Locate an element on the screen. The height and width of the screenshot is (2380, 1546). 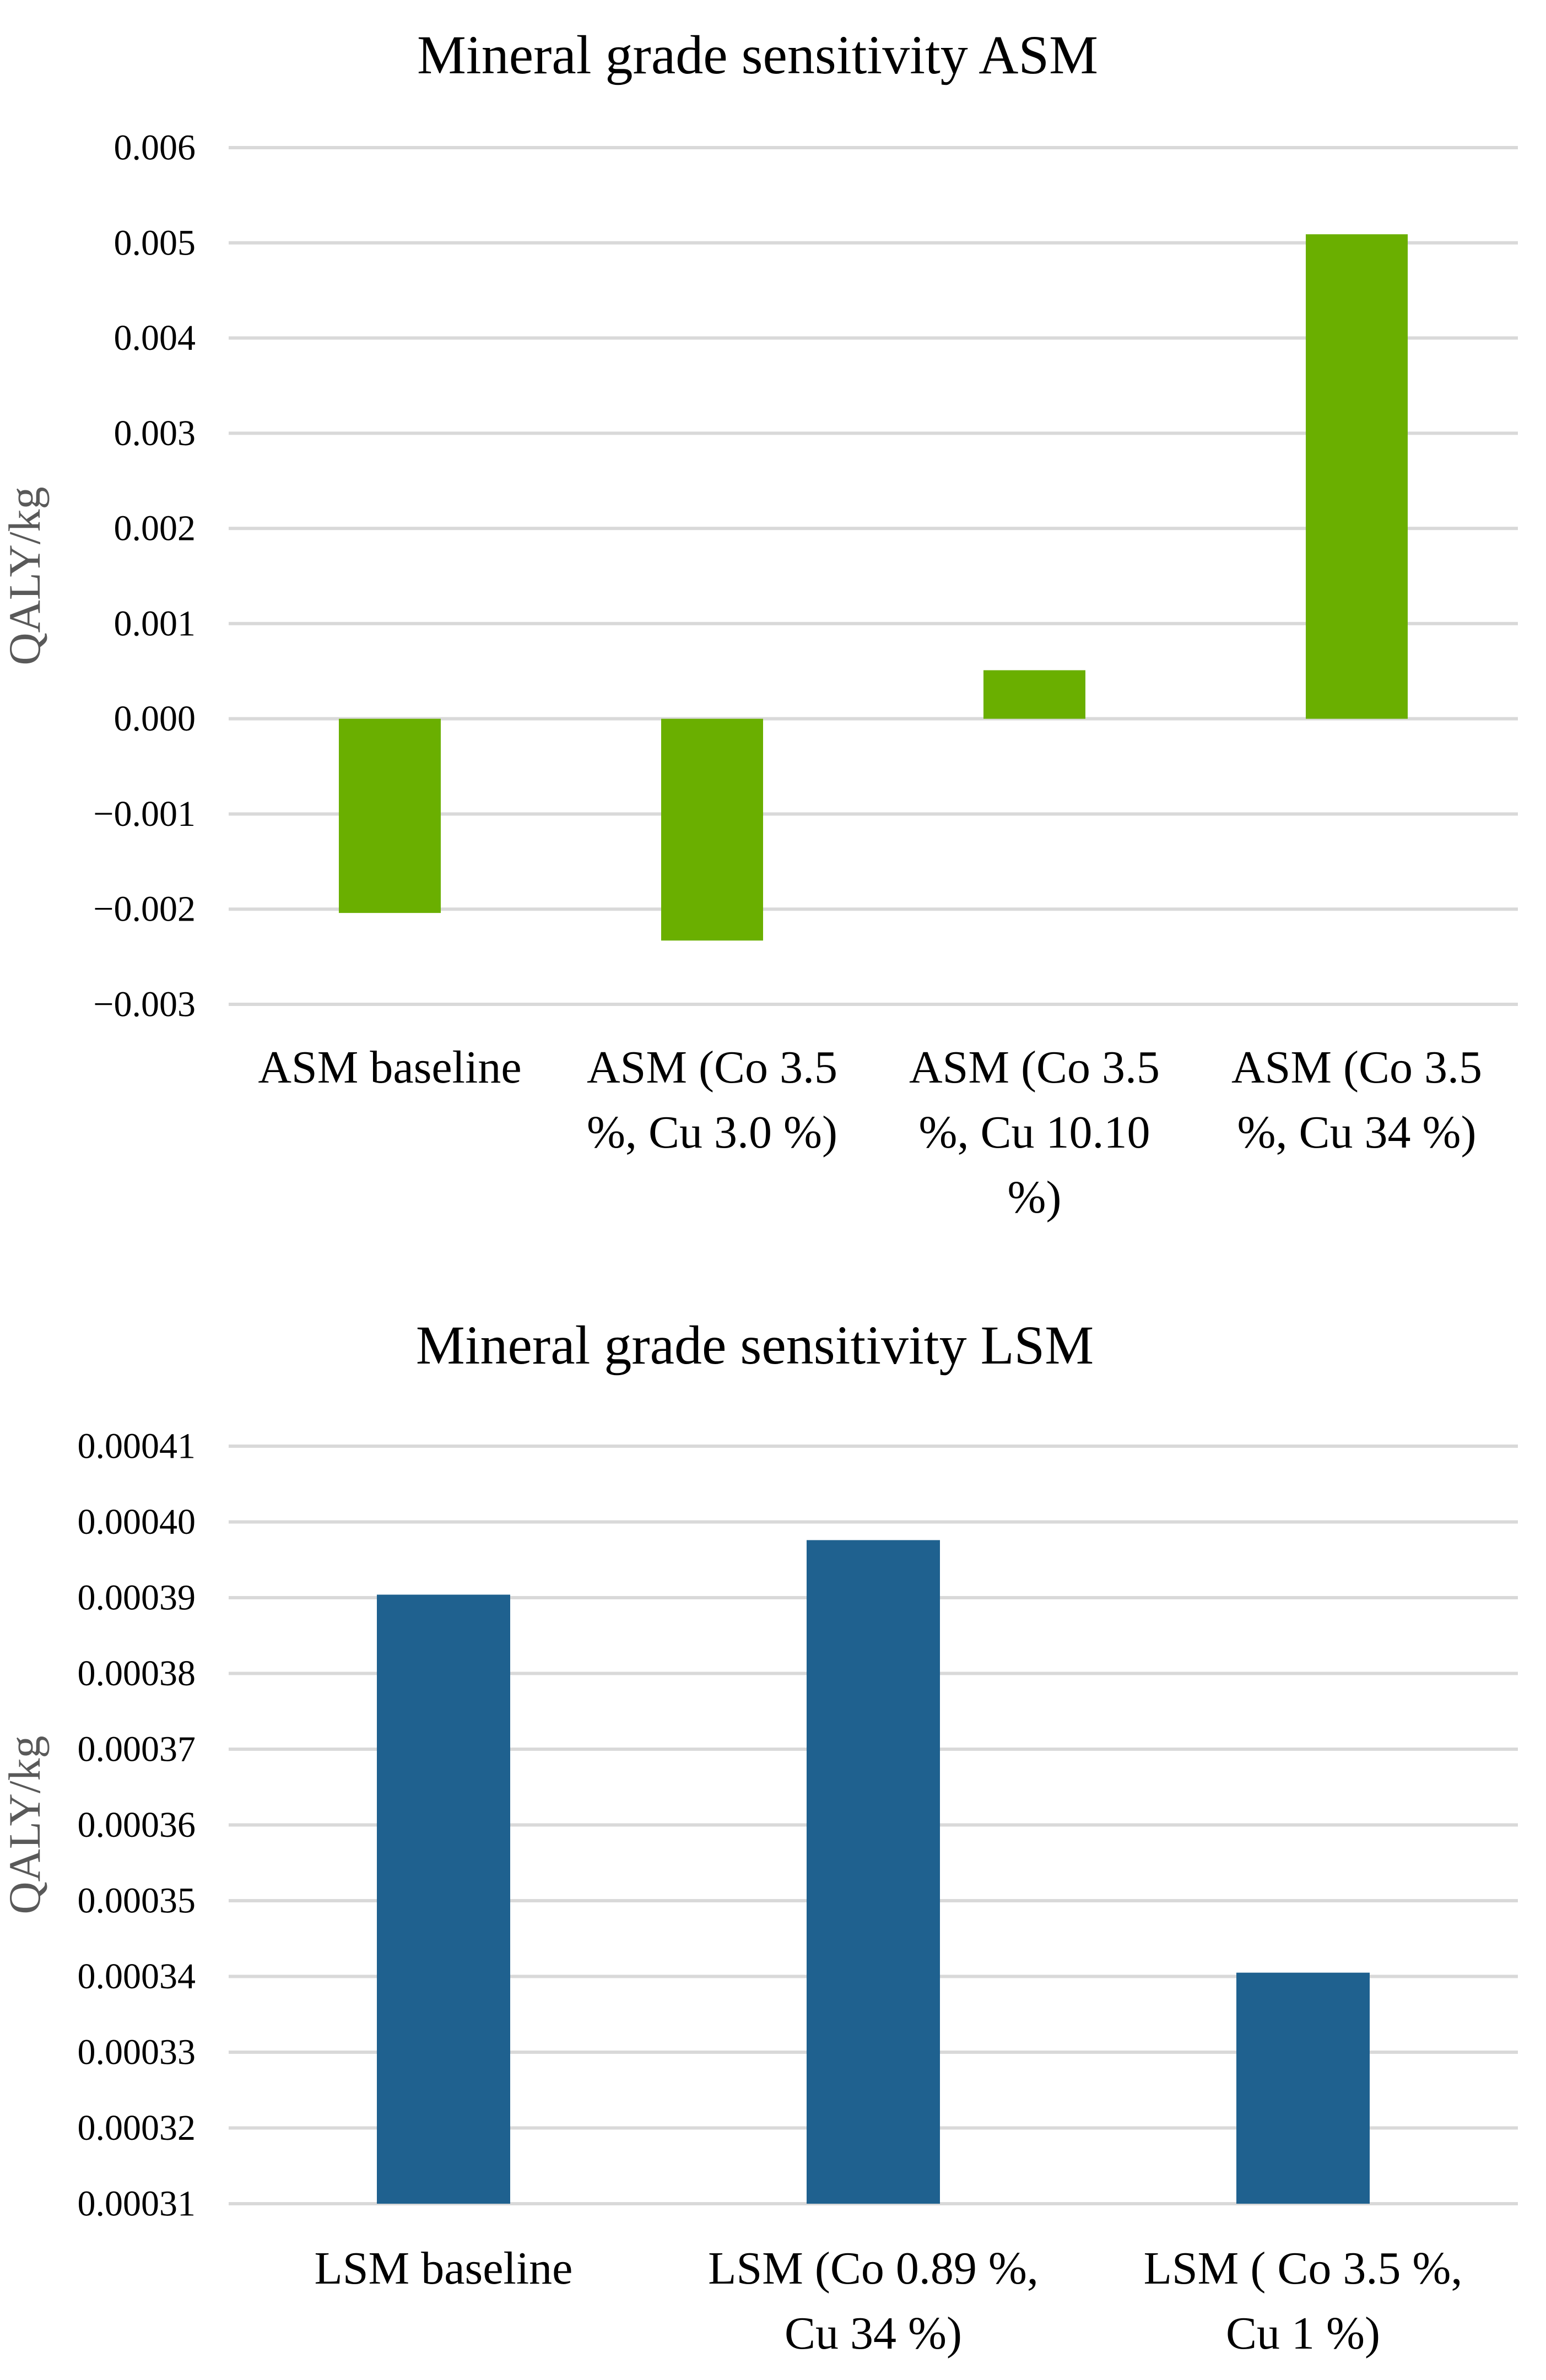
lsm-y-axis-label: QALY/kg is located at coordinates (25, 1824).